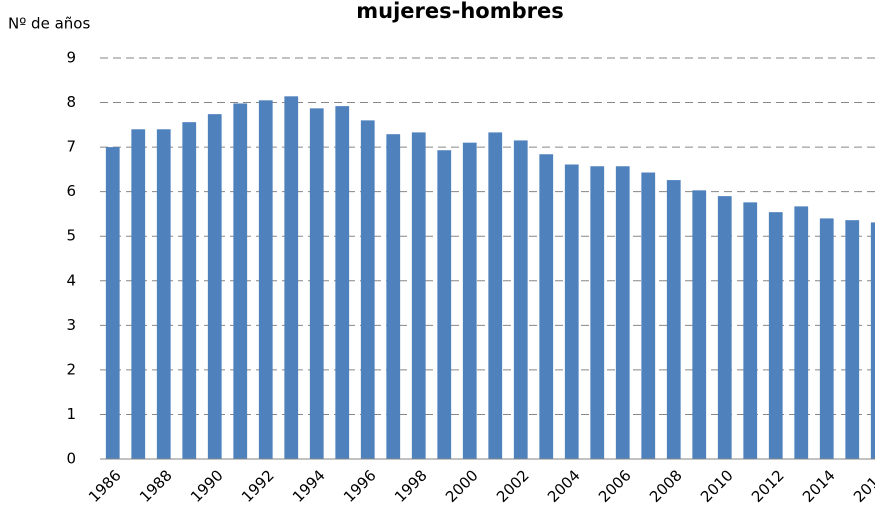 Image resolution: width=875 pixels, height=524 pixels. Describe the element at coordinates (71, 147) in the screenshot. I see `y-tick-label: 7` at that location.